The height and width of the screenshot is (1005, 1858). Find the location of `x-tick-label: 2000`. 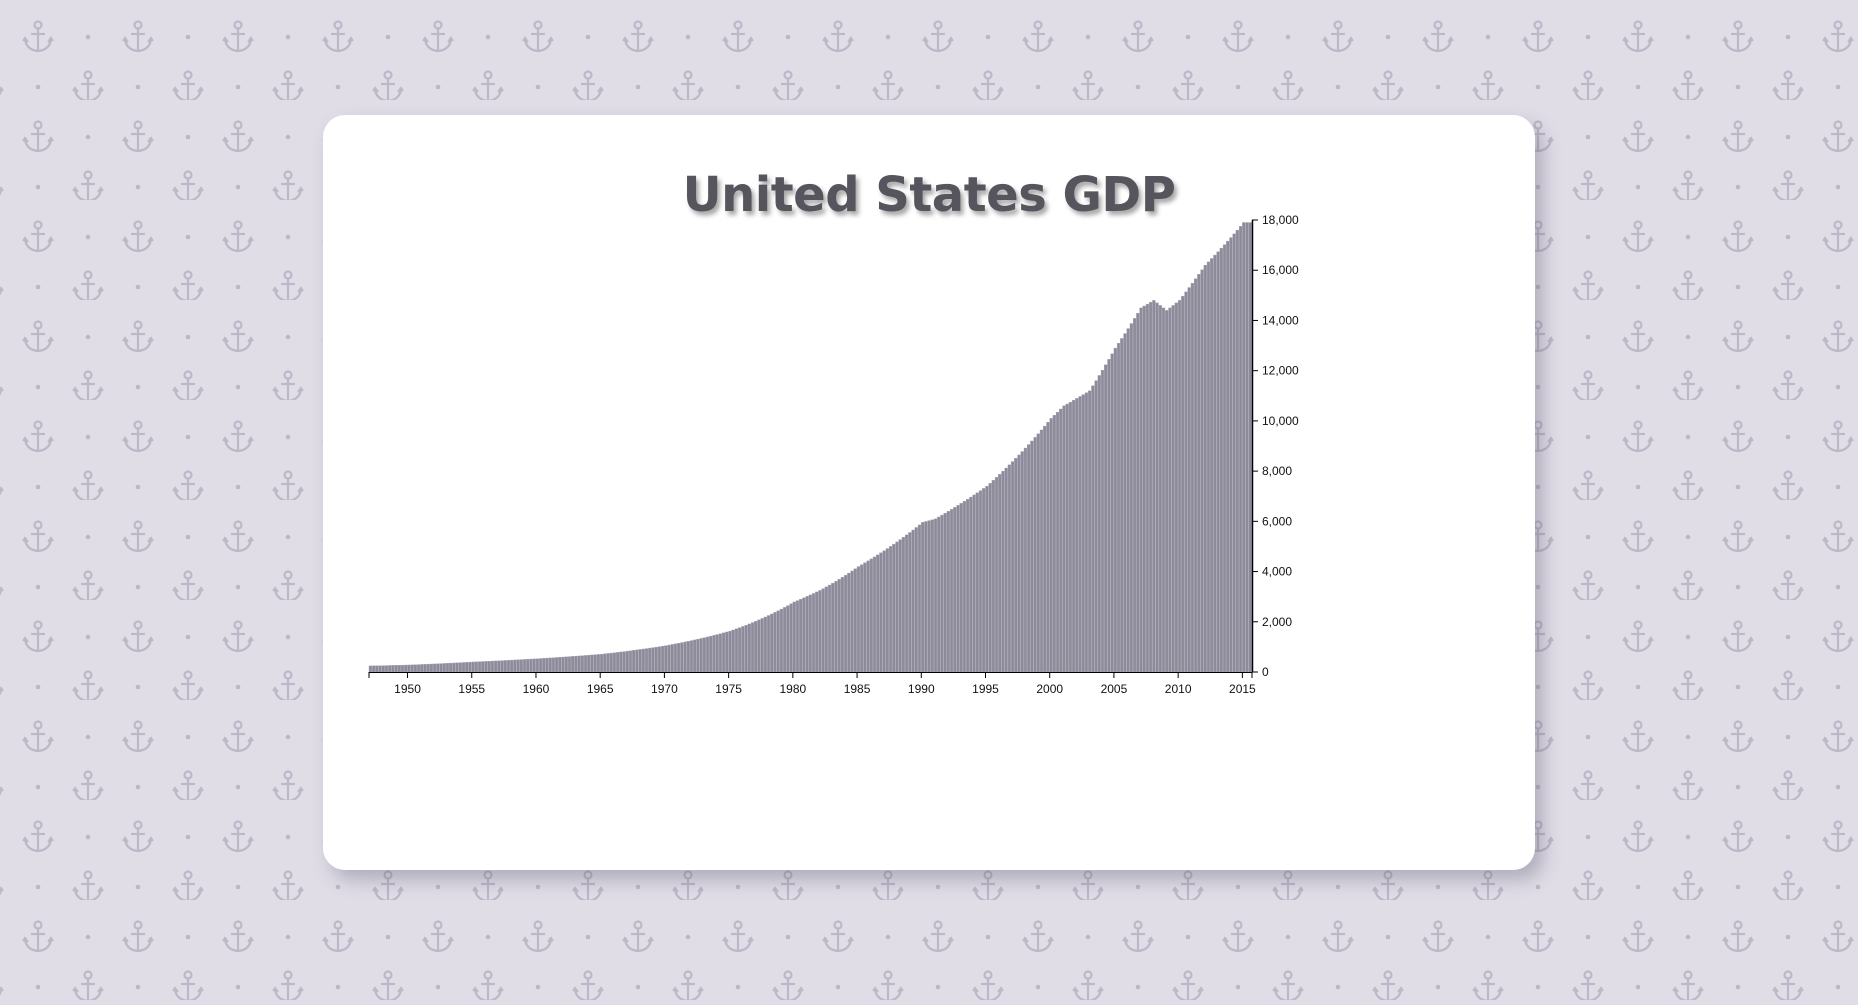

x-tick-label: 2000 is located at coordinates (1049, 689).